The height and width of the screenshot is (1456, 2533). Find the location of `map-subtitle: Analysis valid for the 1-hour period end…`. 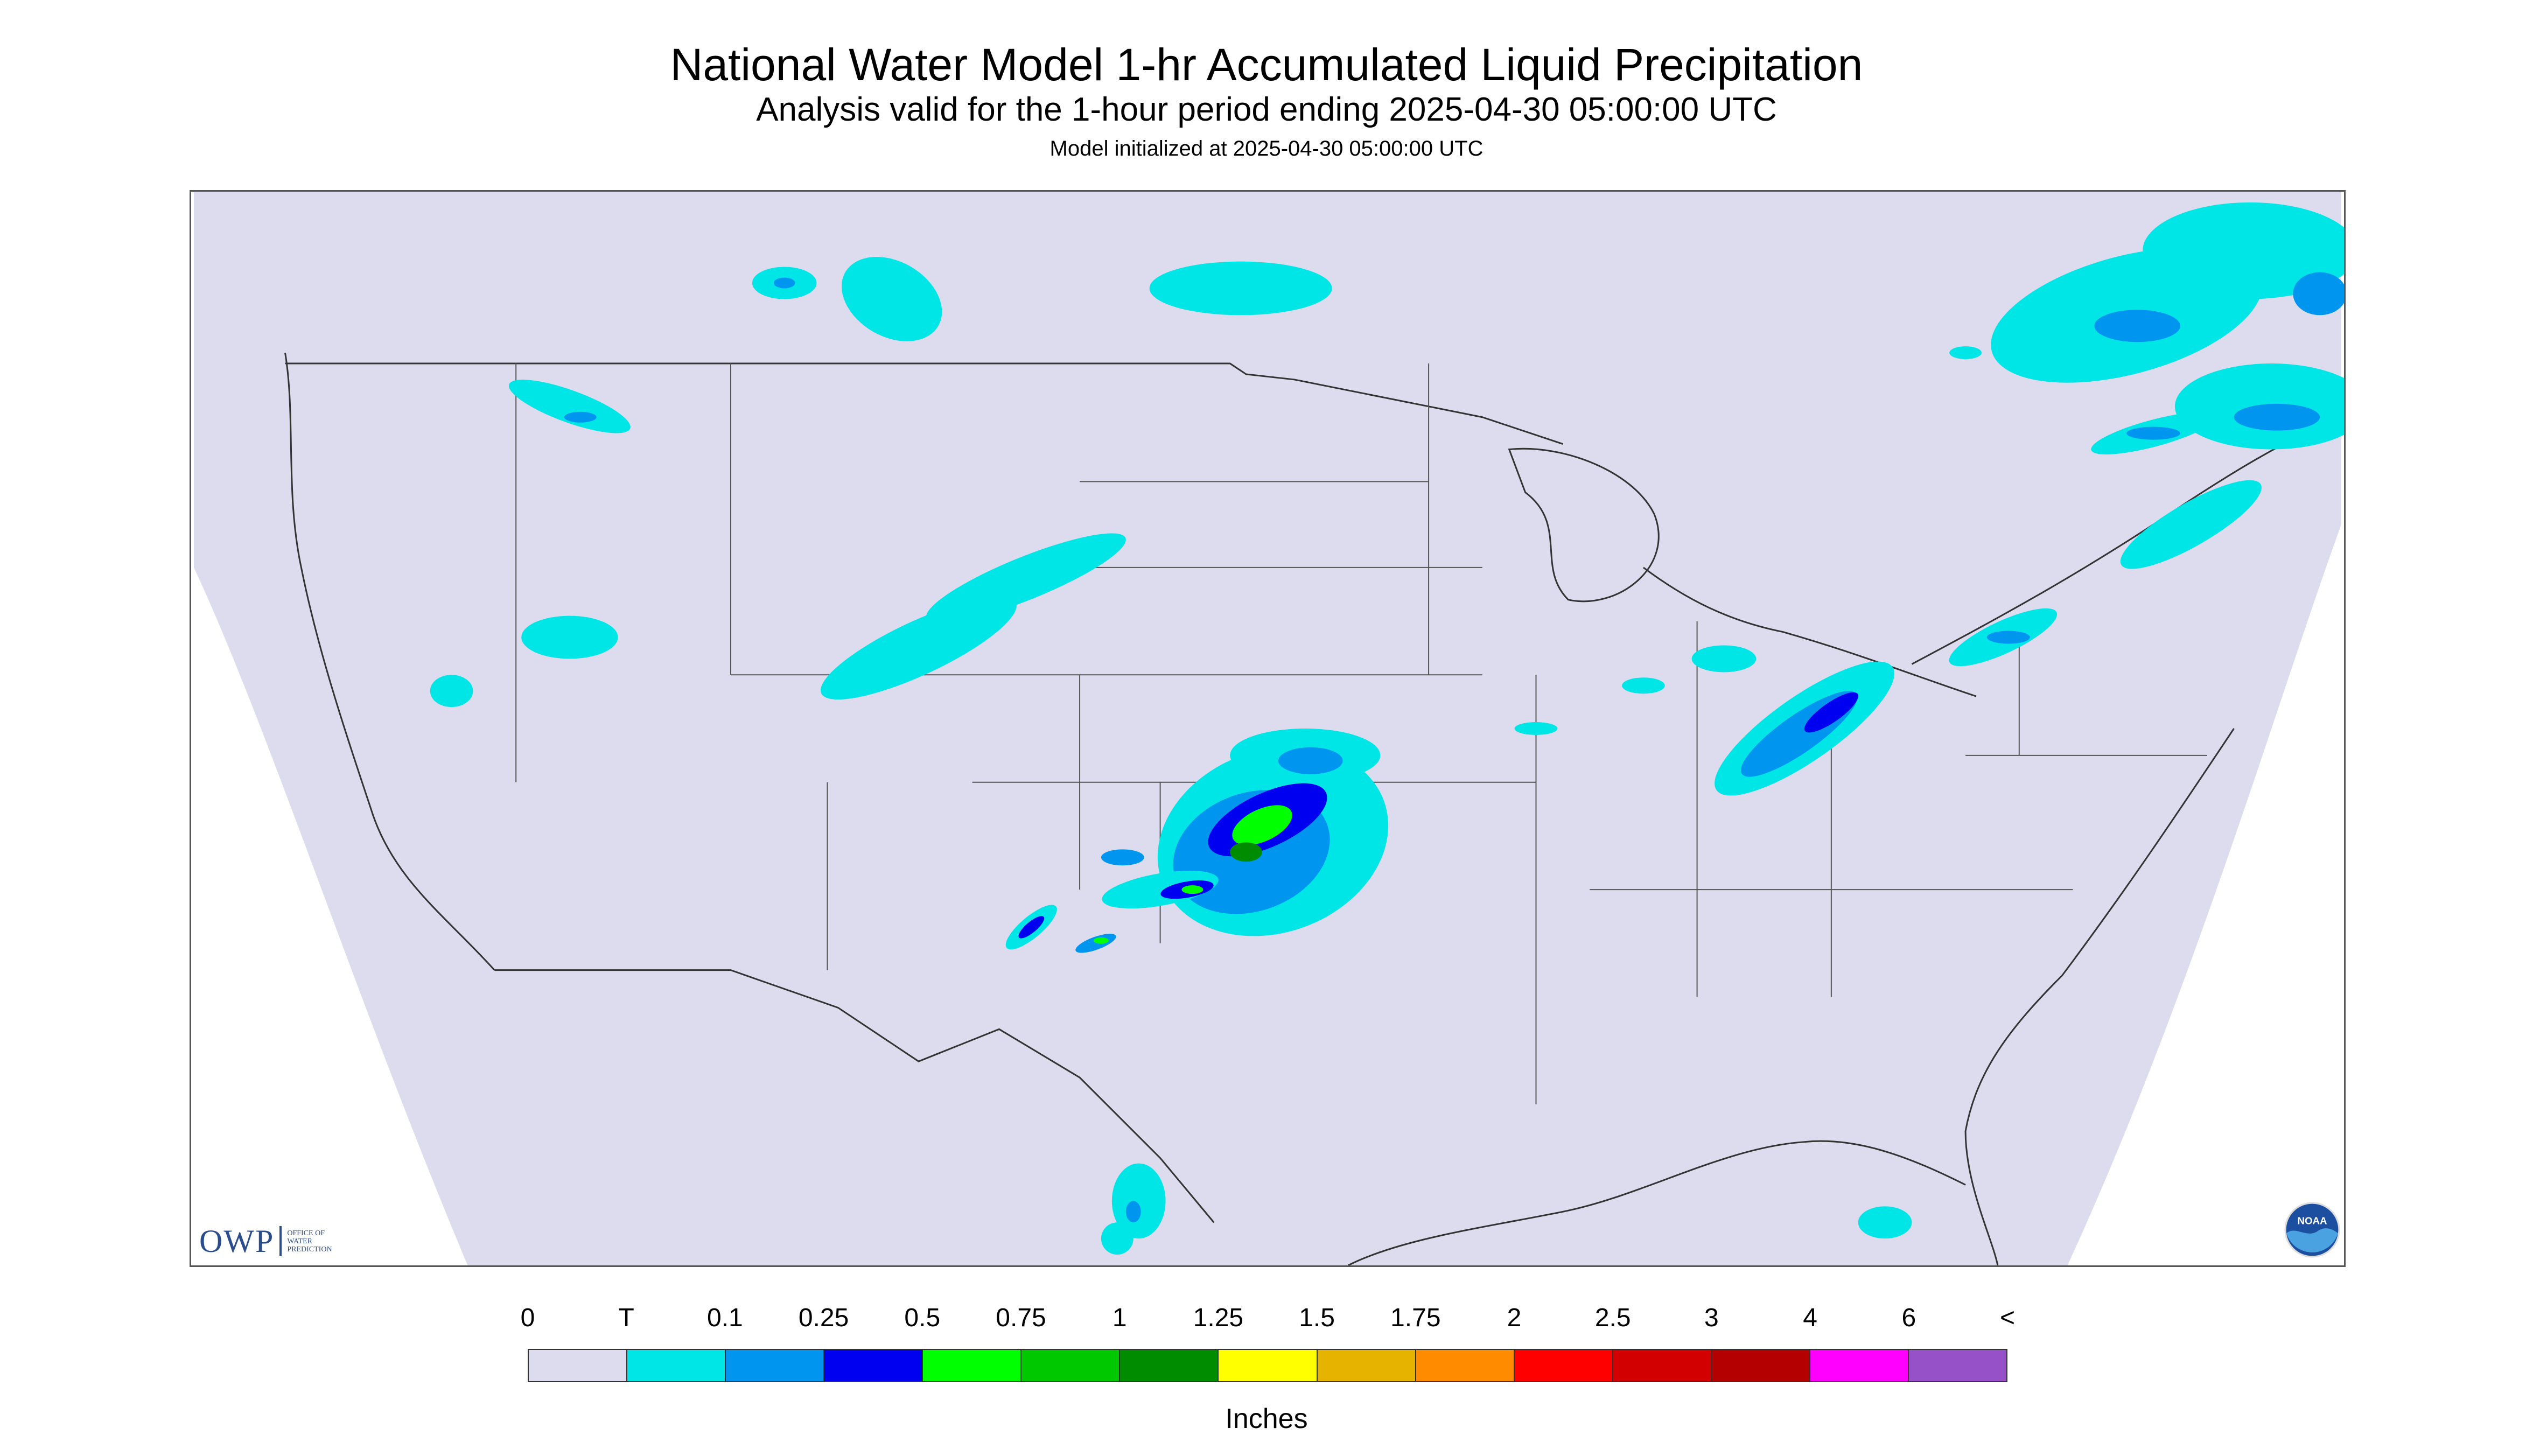

map-subtitle: Analysis valid for the 1-hour period end… is located at coordinates (1266, 109).